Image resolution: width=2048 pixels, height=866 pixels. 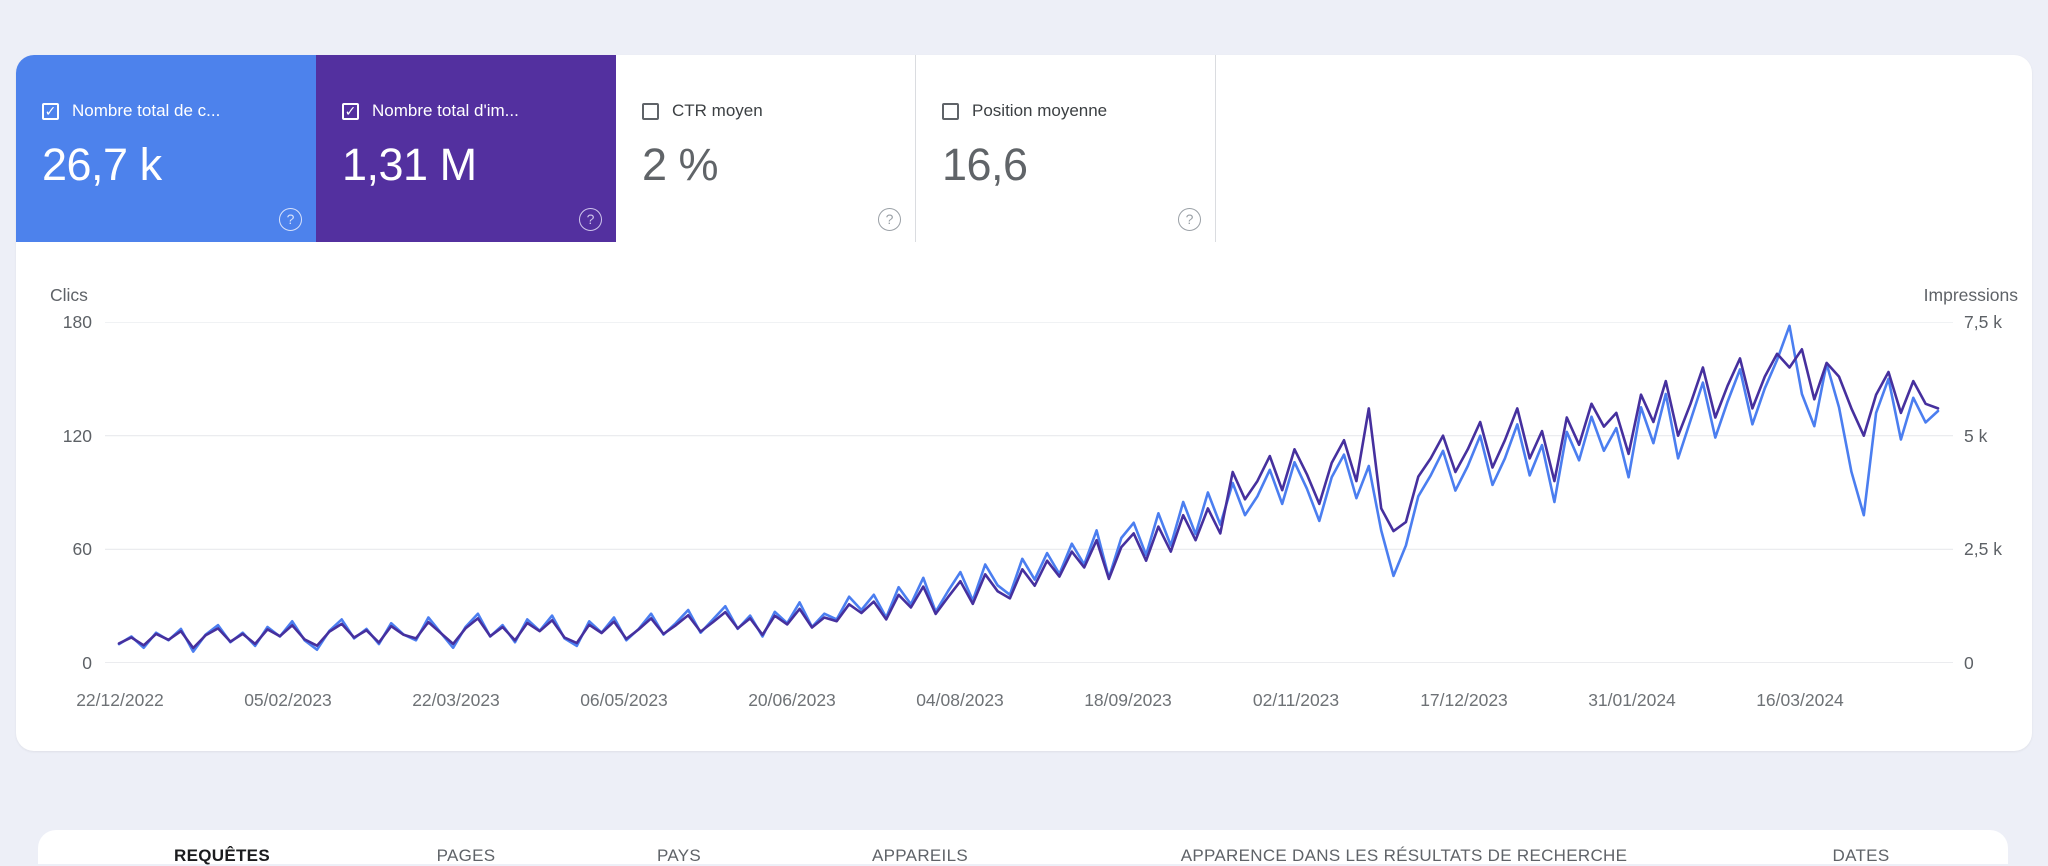 What do you see at coordinates (77, 322) in the screenshot?
I see `left-tick: 180` at bounding box center [77, 322].